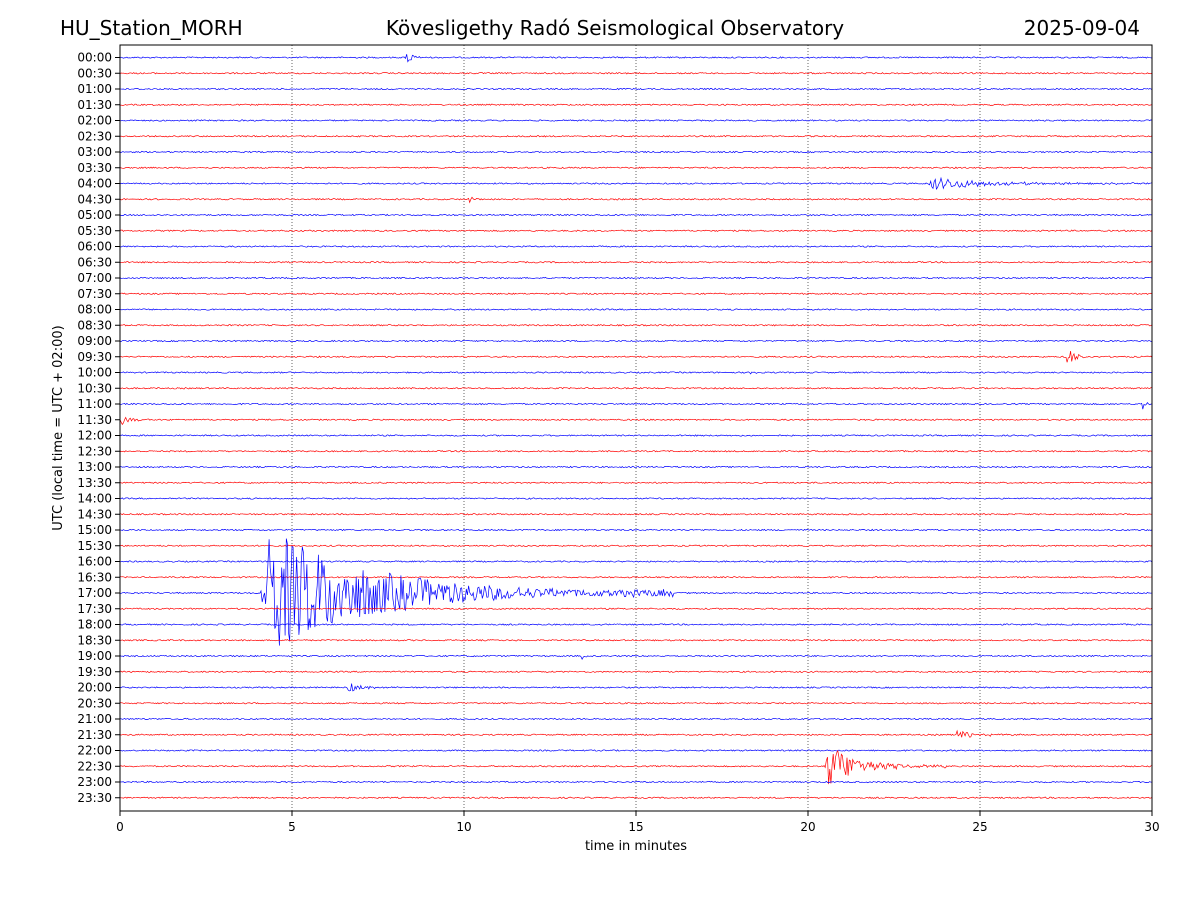  What do you see at coordinates (94, 136) in the screenshot?
I see `y-tick-label: 02:30` at bounding box center [94, 136].